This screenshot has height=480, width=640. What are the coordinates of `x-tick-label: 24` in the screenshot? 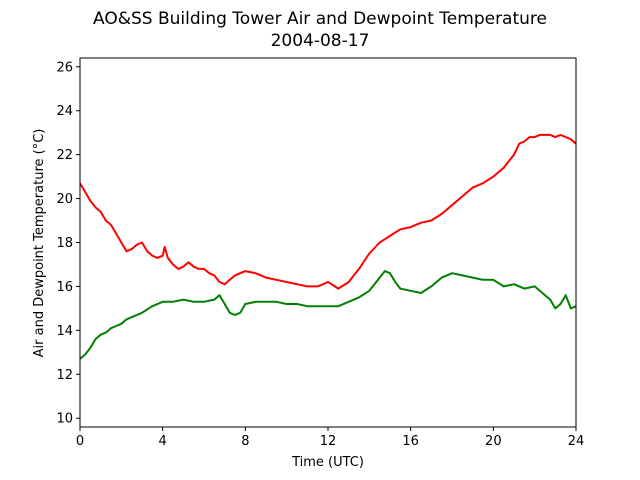 It's located at (576, 441).